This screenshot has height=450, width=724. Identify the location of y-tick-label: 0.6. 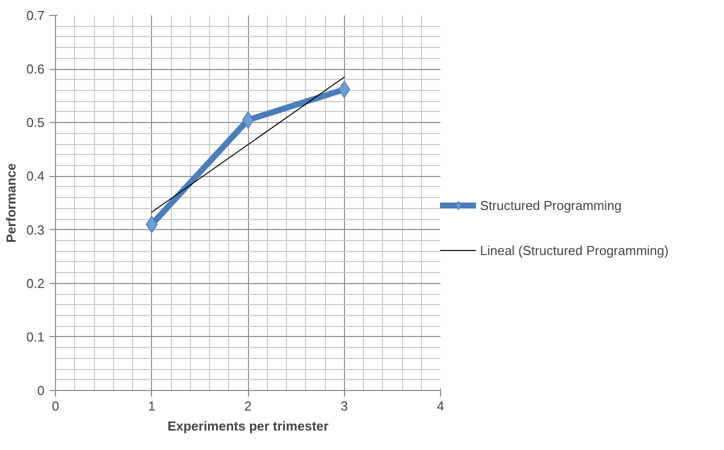
(35, 69).